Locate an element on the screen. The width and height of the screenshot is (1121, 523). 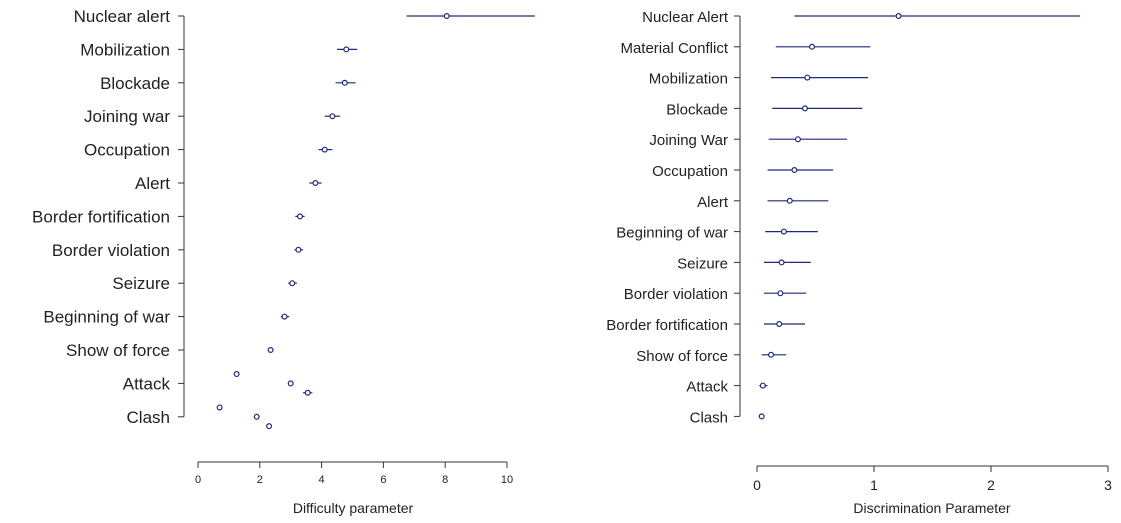
y-tick-label: Joining war is located at coordinates (127, 116).